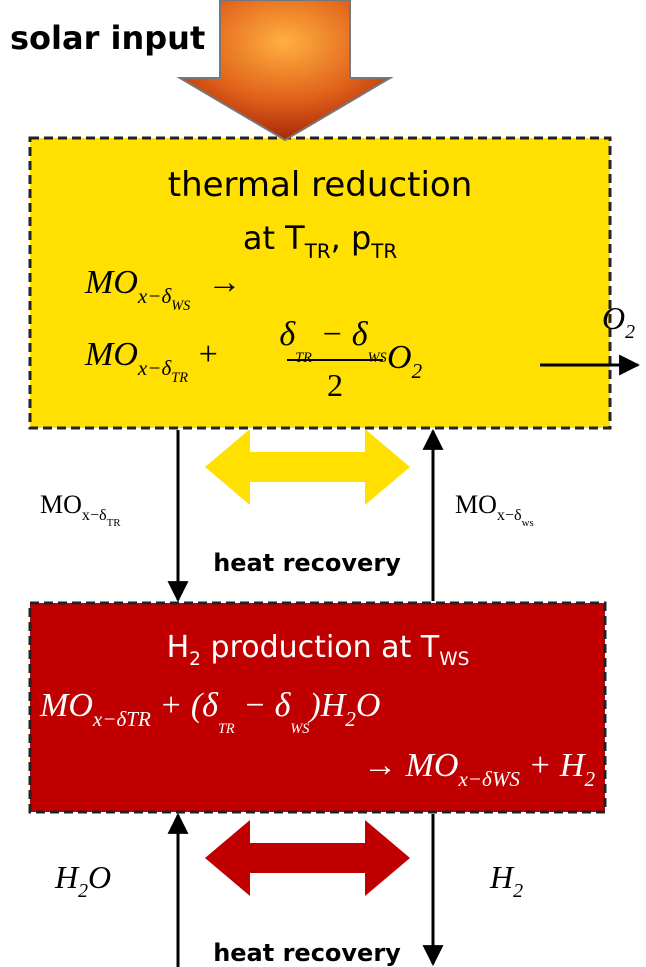  What do you see at coordinates (335, 385) in the screenshot?
I see `fraction-denominator: 2` at bounding box center [335, 385].